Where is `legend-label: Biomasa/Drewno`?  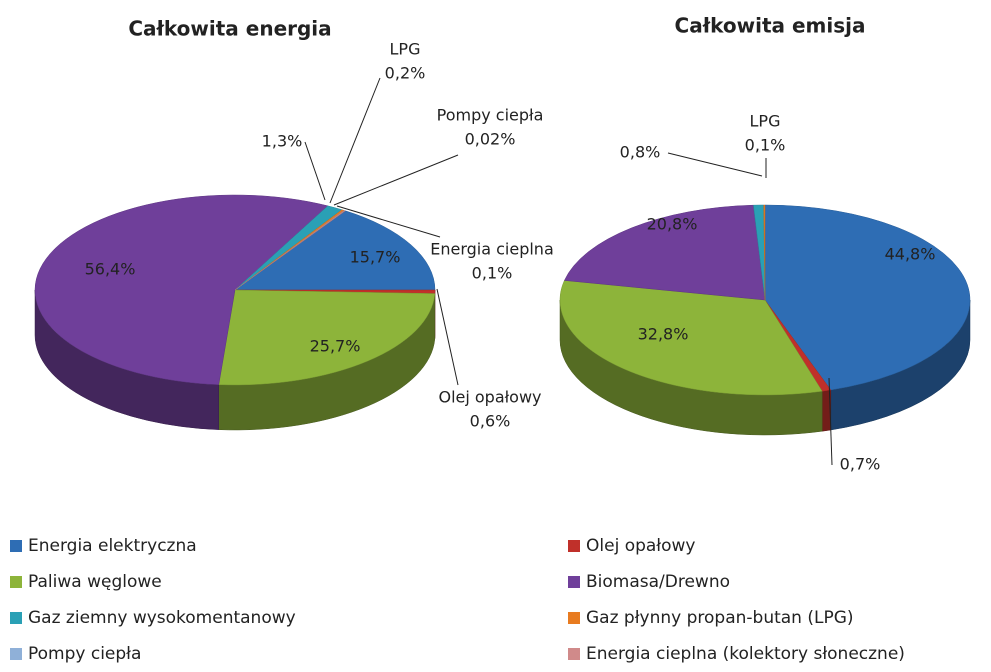
legend-label: Biomasa/Drewno is located at coordinates (658, 582).